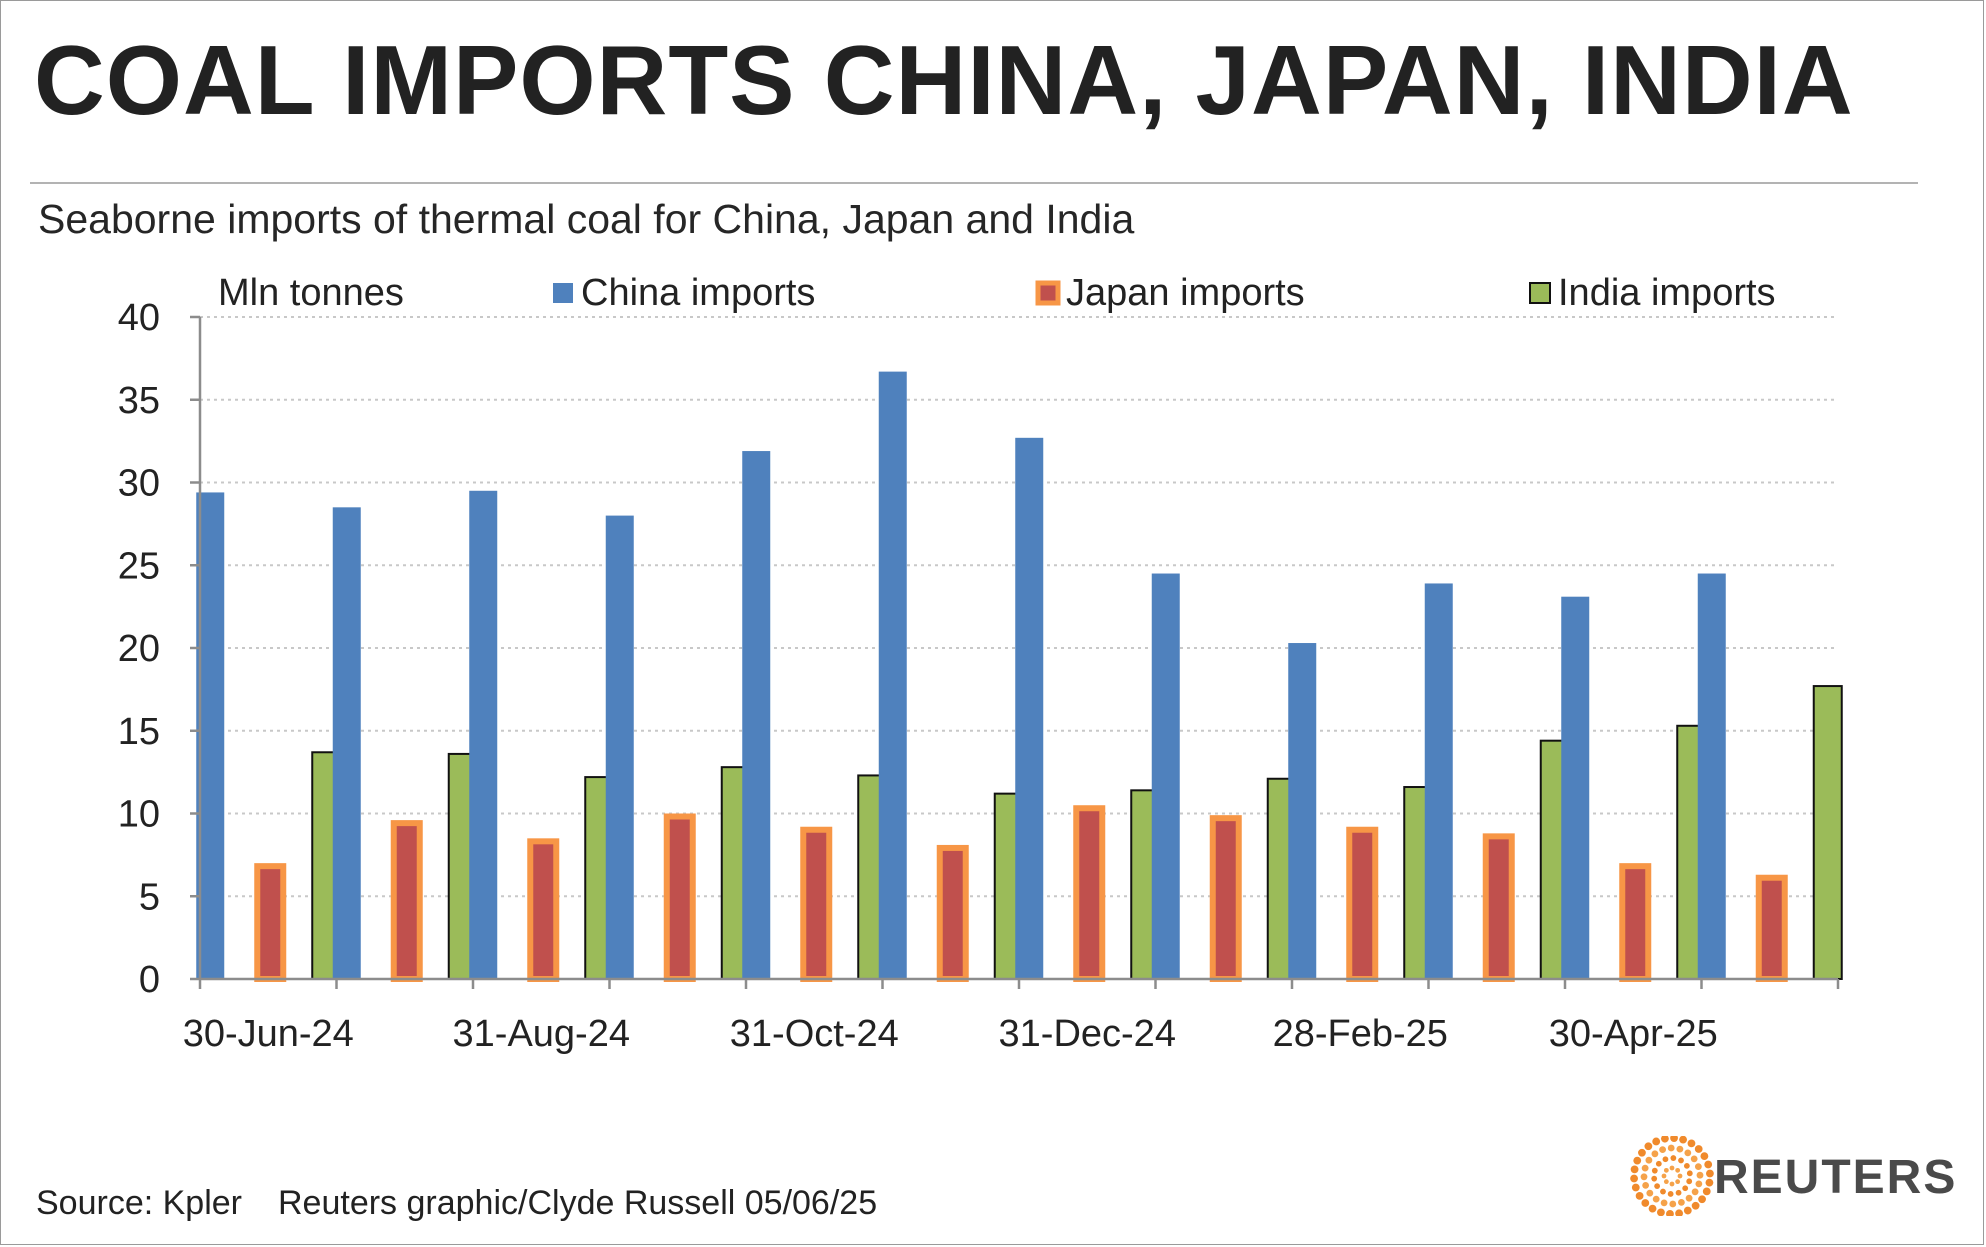 The width and height of the screenshot is (1986, 1247). I want to click on legend-india-swatch, so click(1540, 293).